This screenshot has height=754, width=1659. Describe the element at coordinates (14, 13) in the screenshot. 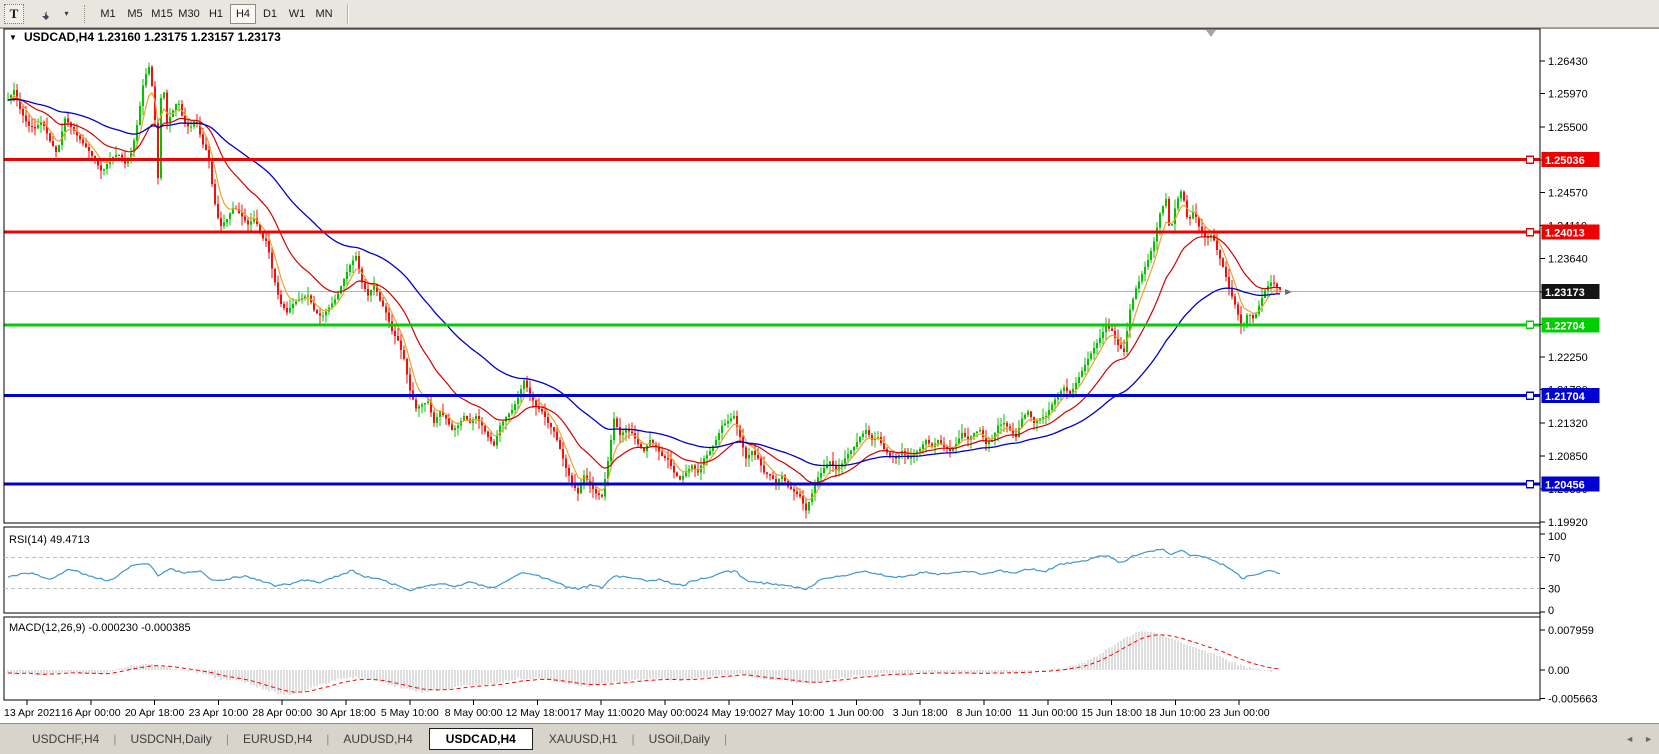

I see `text-tool-button: T` at that location.